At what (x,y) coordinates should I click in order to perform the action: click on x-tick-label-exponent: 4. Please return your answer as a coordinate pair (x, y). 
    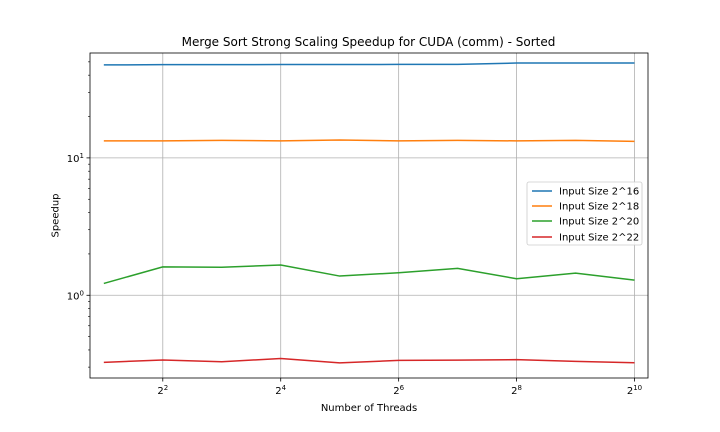
    Looking at the image, I should click on (284, 388).